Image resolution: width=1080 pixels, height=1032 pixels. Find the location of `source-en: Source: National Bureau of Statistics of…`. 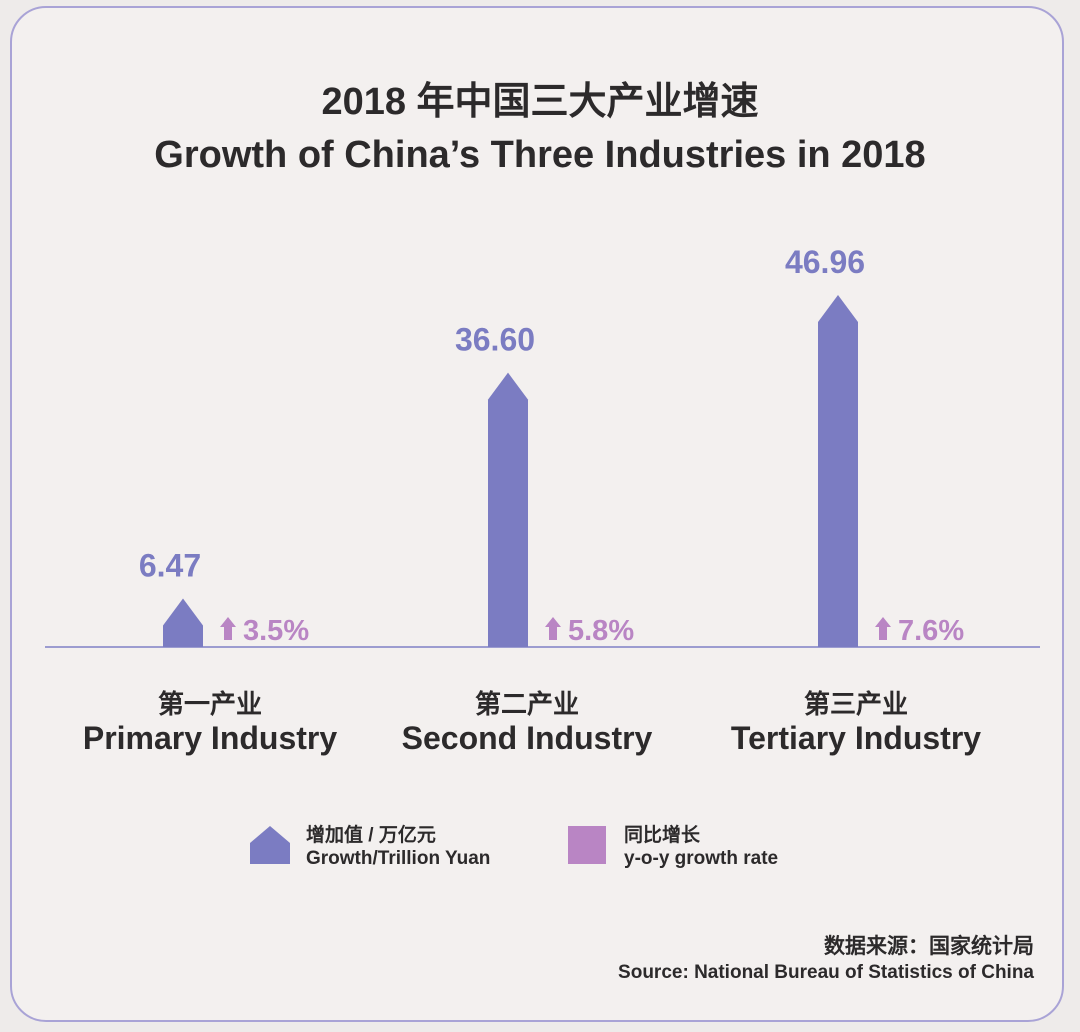

source-en: Source: National Bureau of Statistics of… is located at coordinates (826, 972).